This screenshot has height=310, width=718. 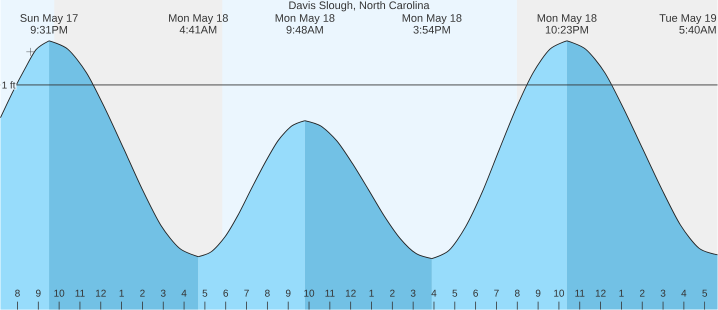 What do you see at coordinates (687, 19) in the screenshot?
I see `text: Tue May 19` at bounding box center [687, 19].